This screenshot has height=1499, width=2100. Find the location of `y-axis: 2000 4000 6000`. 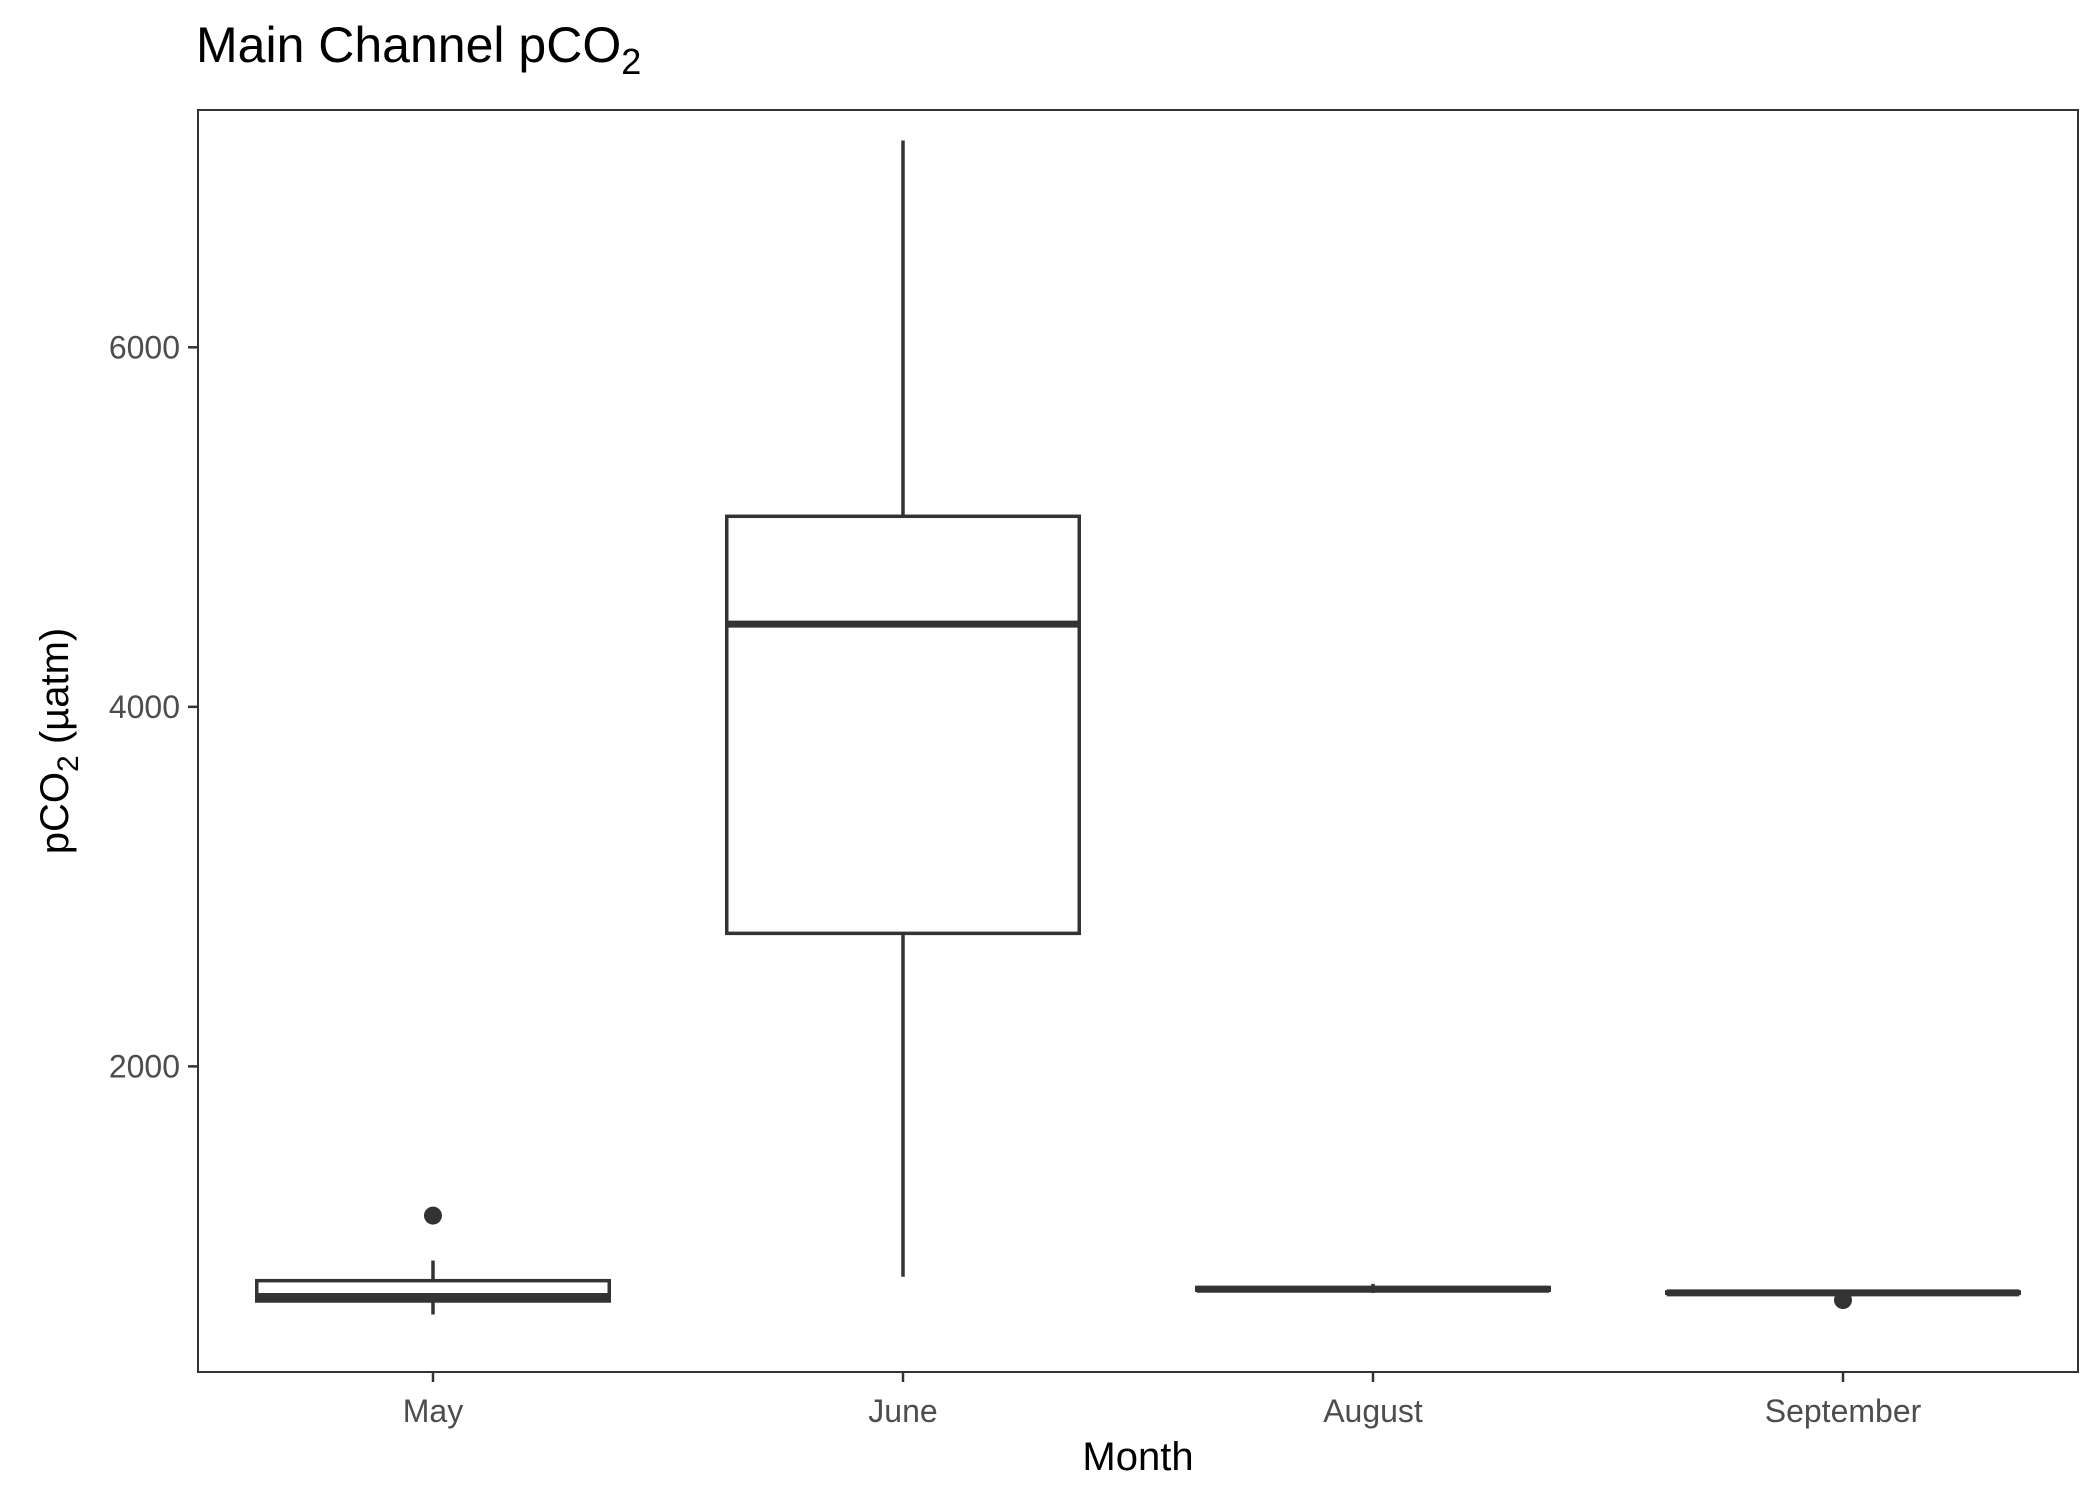

y-axis: 2000 4000 6000 is located at coordinates (153, 706).